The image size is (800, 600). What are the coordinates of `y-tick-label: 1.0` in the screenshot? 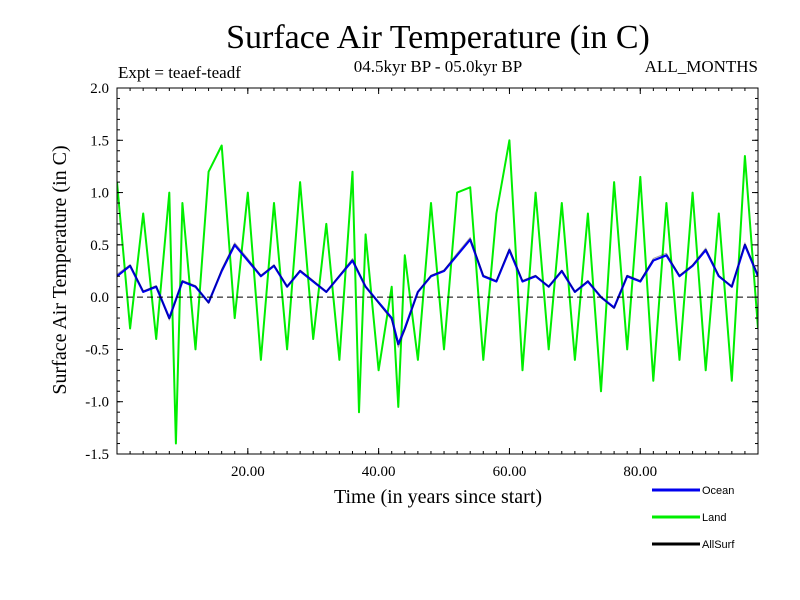 It's located at (99, 194).